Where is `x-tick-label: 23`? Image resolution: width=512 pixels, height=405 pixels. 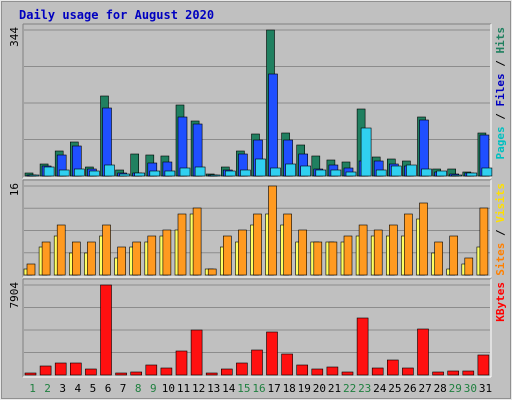
x-tick-label: 23 is located at coordinates (364, 388).